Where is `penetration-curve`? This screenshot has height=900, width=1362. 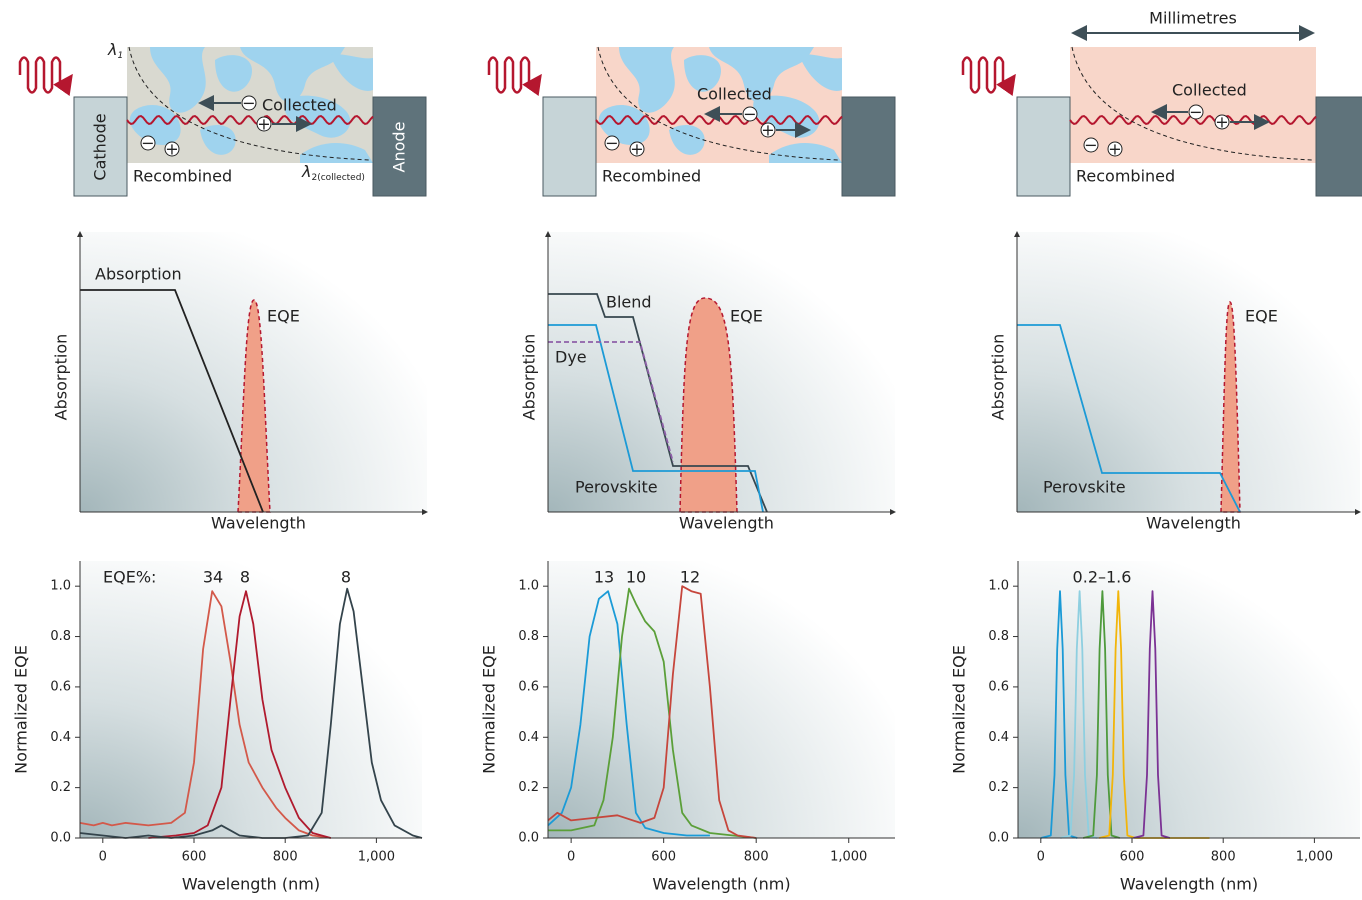 penetration-curve is located at coordinates (718, 103).